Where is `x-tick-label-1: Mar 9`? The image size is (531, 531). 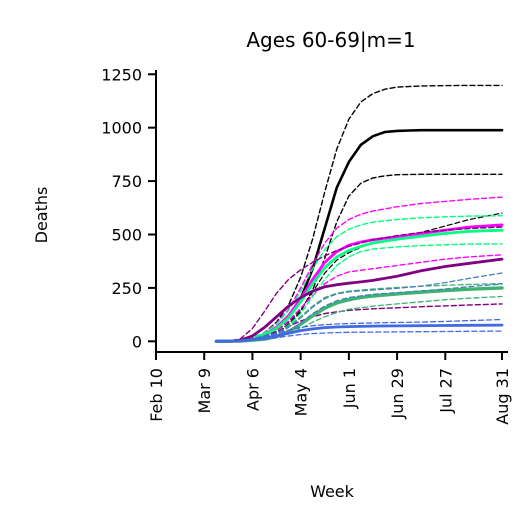 x-tick-label-1: Mar 9 is located at coordinates (204, 390).